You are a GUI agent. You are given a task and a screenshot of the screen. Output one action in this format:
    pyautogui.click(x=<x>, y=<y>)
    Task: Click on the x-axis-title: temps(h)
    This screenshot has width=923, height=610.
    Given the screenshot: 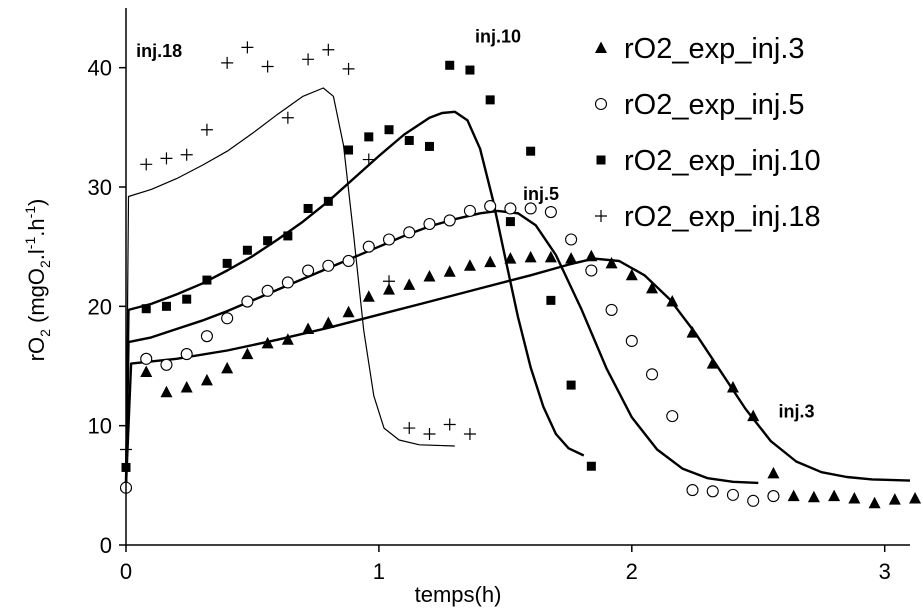 What is the action you would take?
    pyautogui.click(x=458, y=594)
    